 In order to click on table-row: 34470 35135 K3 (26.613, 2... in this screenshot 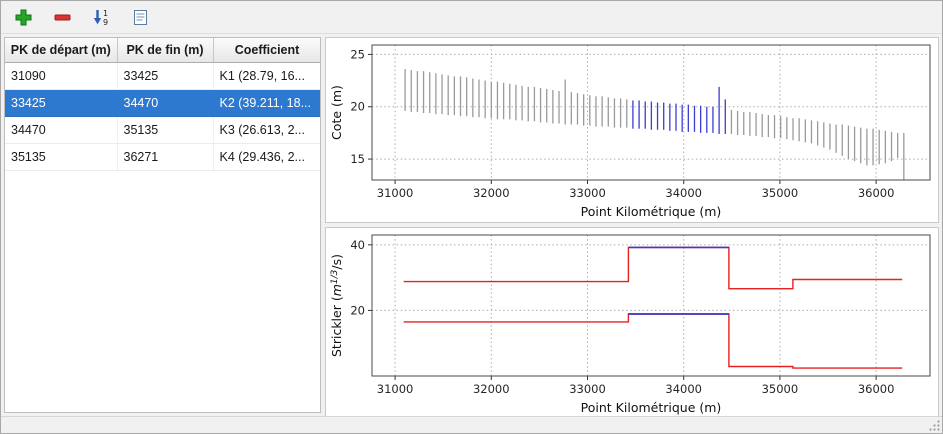, I will do `click(162, 130)`.